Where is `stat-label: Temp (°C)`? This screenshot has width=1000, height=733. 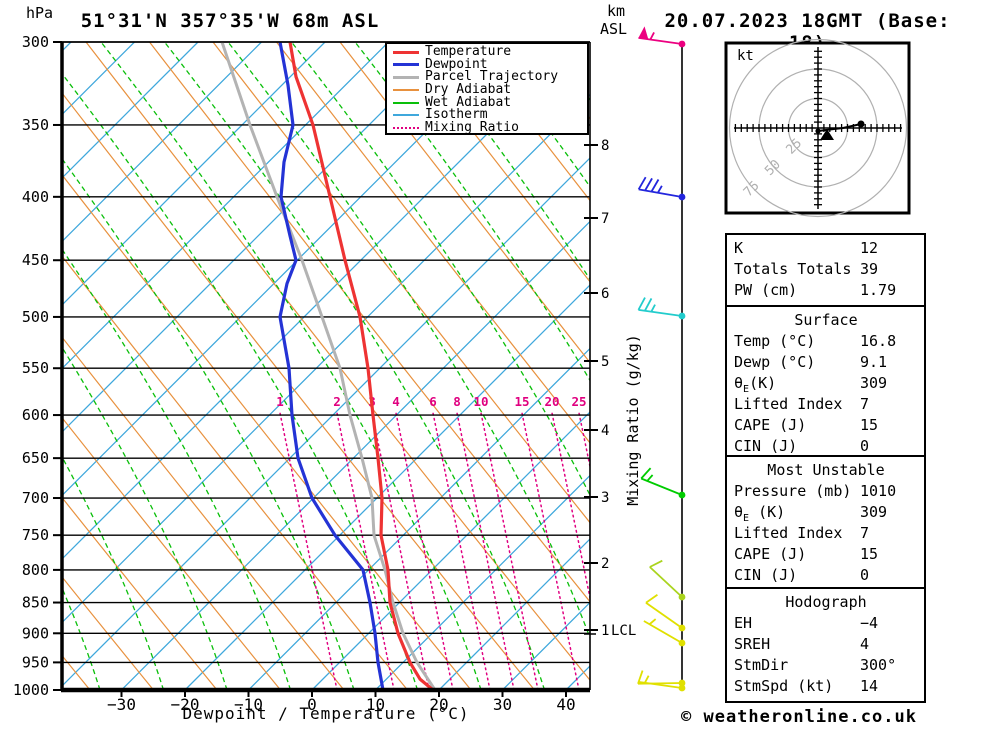
stat-label: Temp (°C) is located at coordinates (775, 341).